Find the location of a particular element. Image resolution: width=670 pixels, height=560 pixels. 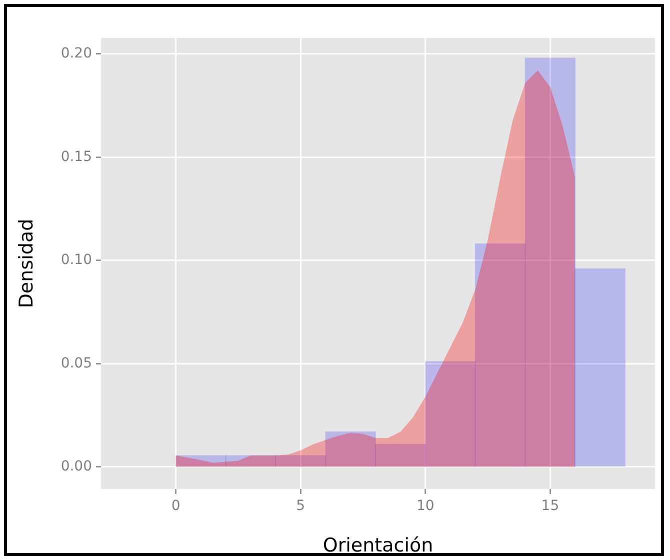

x-tick-label: 0 is located at coordinates (175, 506).